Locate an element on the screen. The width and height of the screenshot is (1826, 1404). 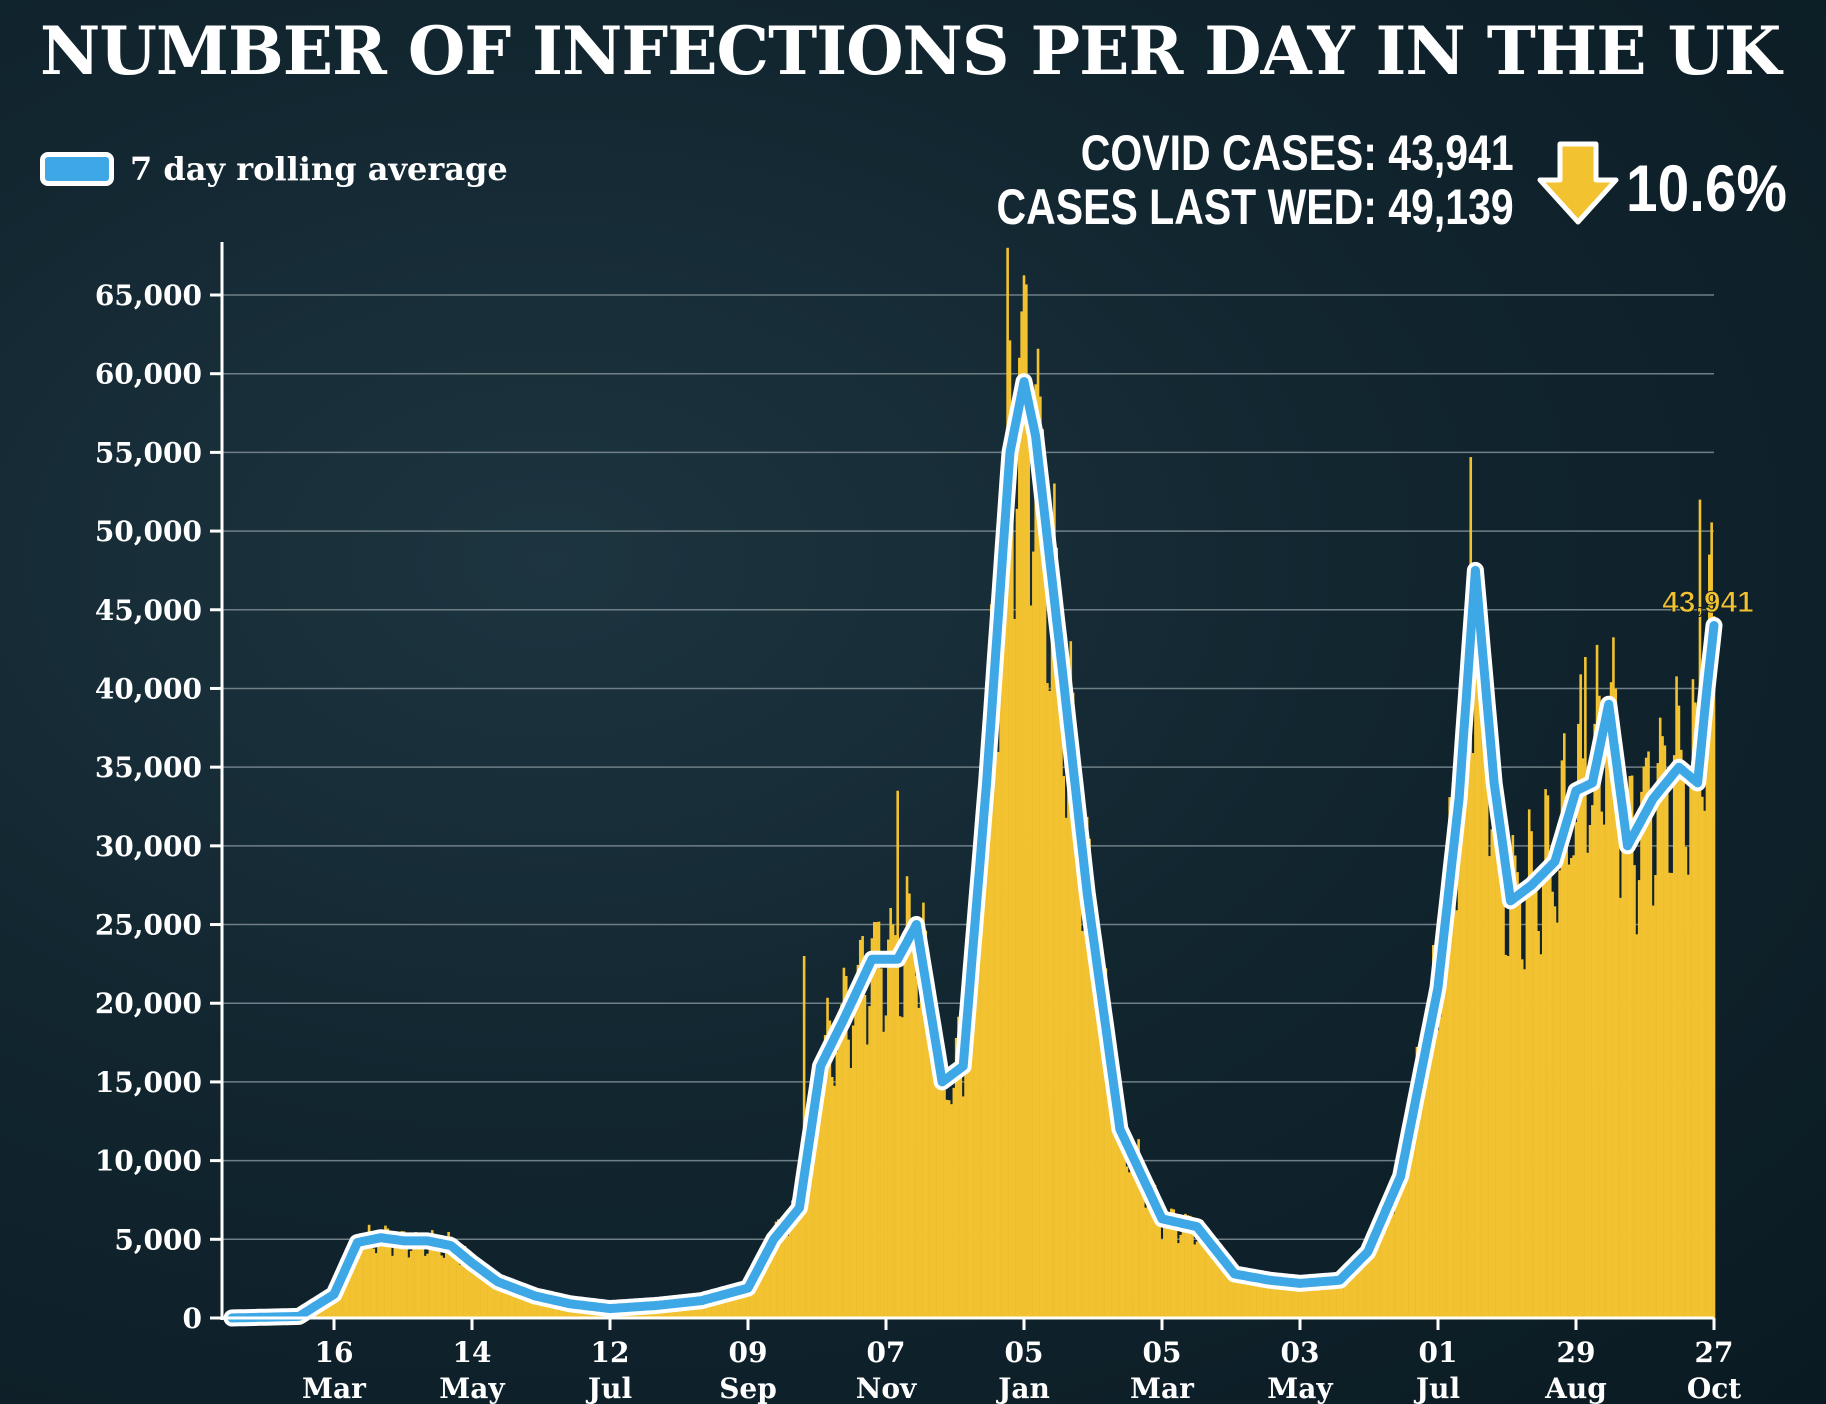
x-tick-day: 29 is located at coordinates (1576, 1352).